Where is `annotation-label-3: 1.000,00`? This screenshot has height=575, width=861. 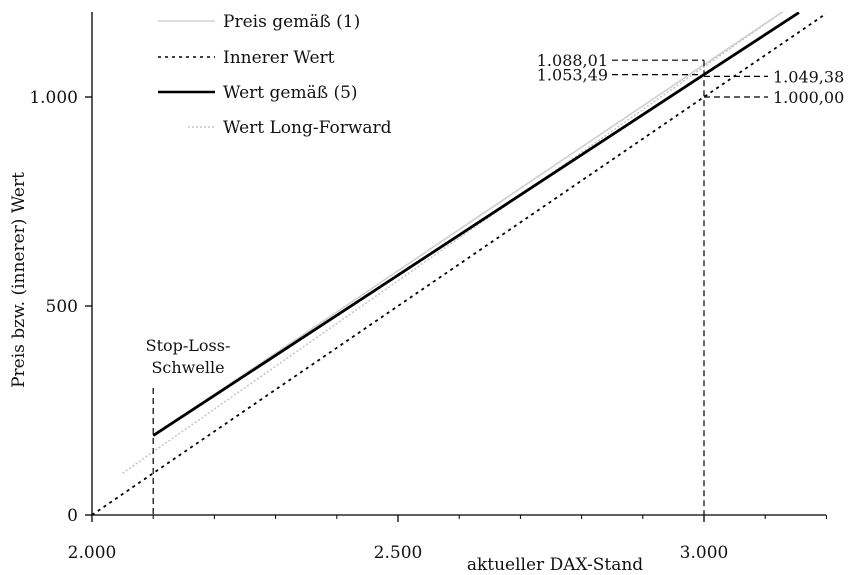
annotation-label-3: 1.000,00 is located at coordinates (808, 97).